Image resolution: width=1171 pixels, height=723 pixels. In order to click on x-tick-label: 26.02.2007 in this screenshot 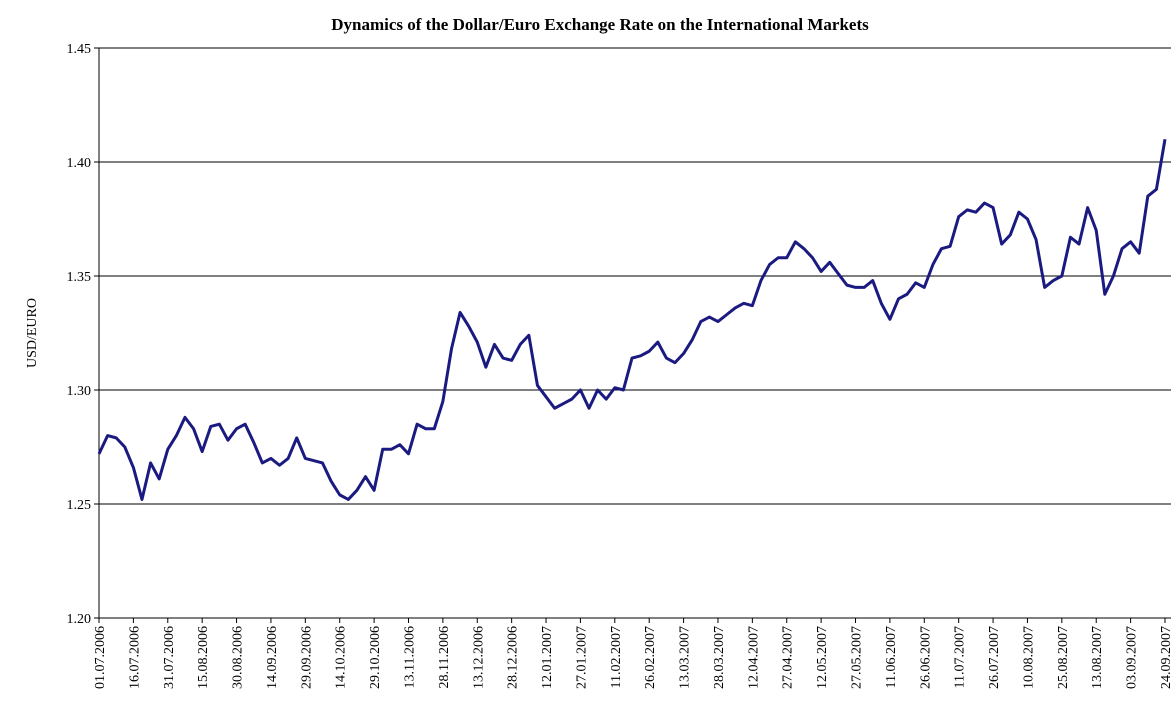, I will do `click(650, 657)`.